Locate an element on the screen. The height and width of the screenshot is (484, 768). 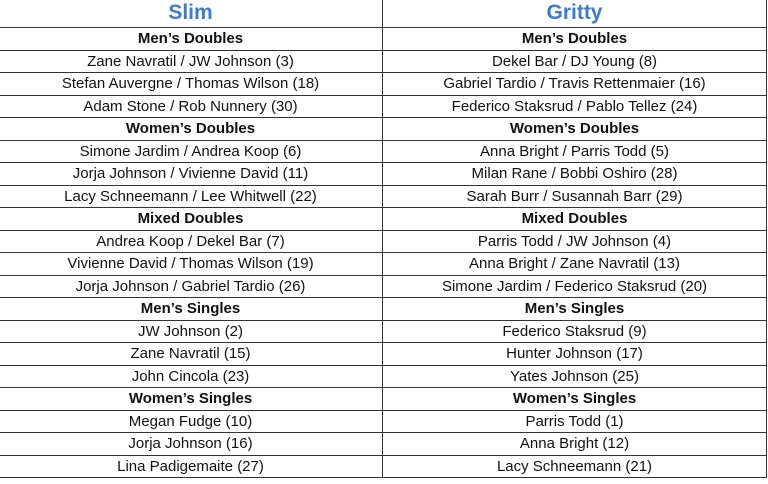
entry-cell: Zane Navratil (15) is located at coordinates (191, 354).